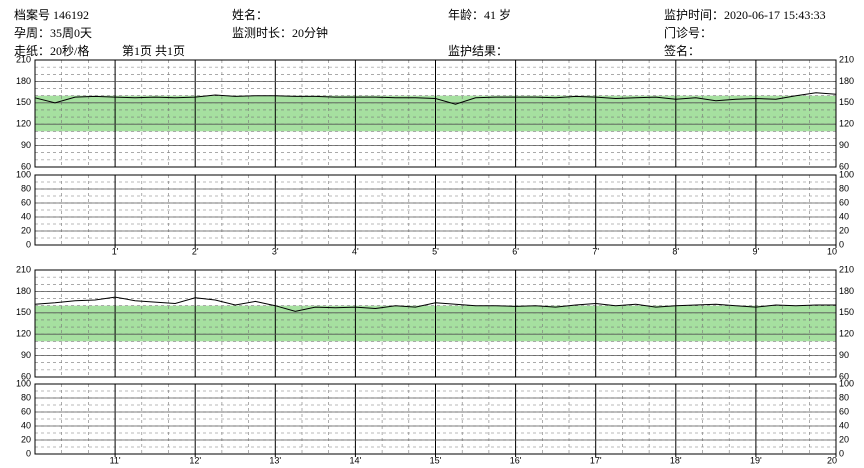 The width and height of the screenshot is (864, 468). What do you see at coordinates (516, 460) in the screenshot?
I see `x-tick-label: 16'` at bounding box center [516, 460].